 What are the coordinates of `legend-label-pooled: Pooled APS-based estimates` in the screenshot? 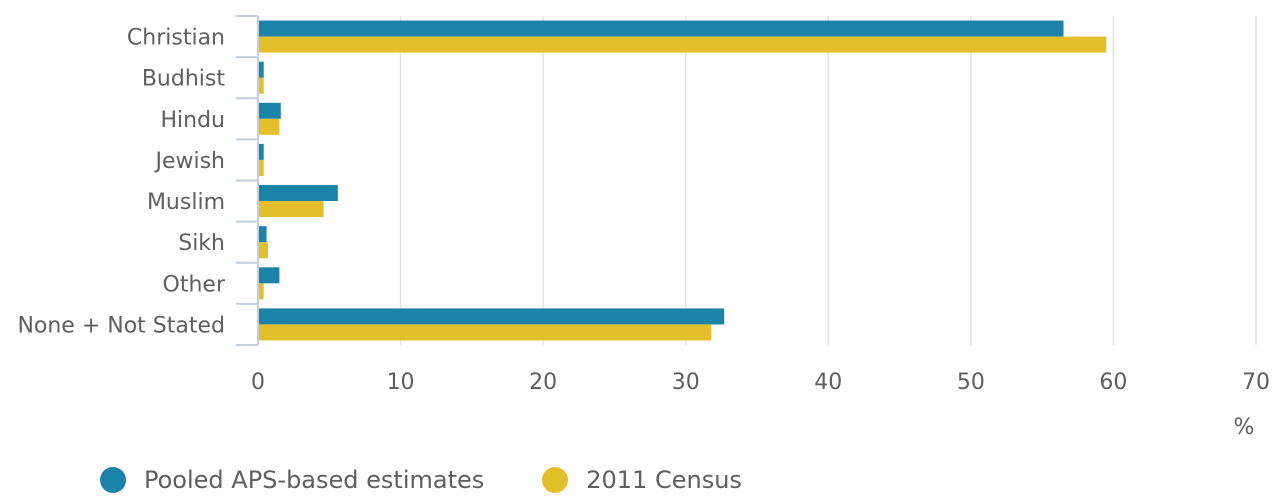 It's located at (314, 480).